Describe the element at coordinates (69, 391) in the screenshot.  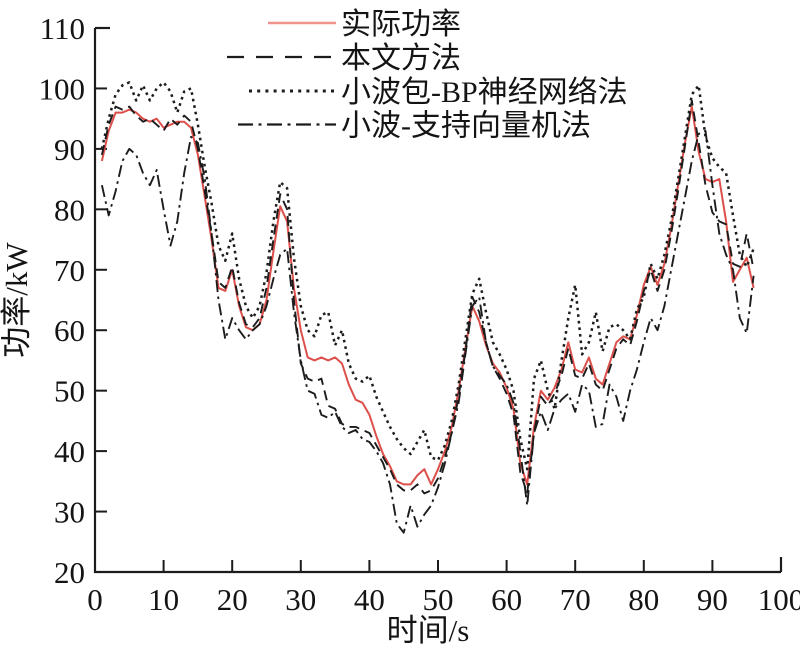
I see `y-tick-label: 50` at that location.